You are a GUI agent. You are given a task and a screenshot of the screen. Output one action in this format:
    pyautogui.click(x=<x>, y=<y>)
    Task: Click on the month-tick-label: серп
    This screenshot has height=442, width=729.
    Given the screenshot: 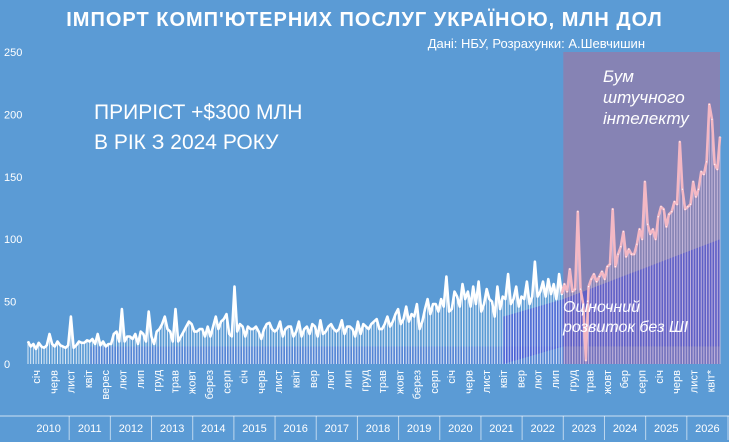 What is the action you would take?
    pyautogui.click(x=643, y=382)
    